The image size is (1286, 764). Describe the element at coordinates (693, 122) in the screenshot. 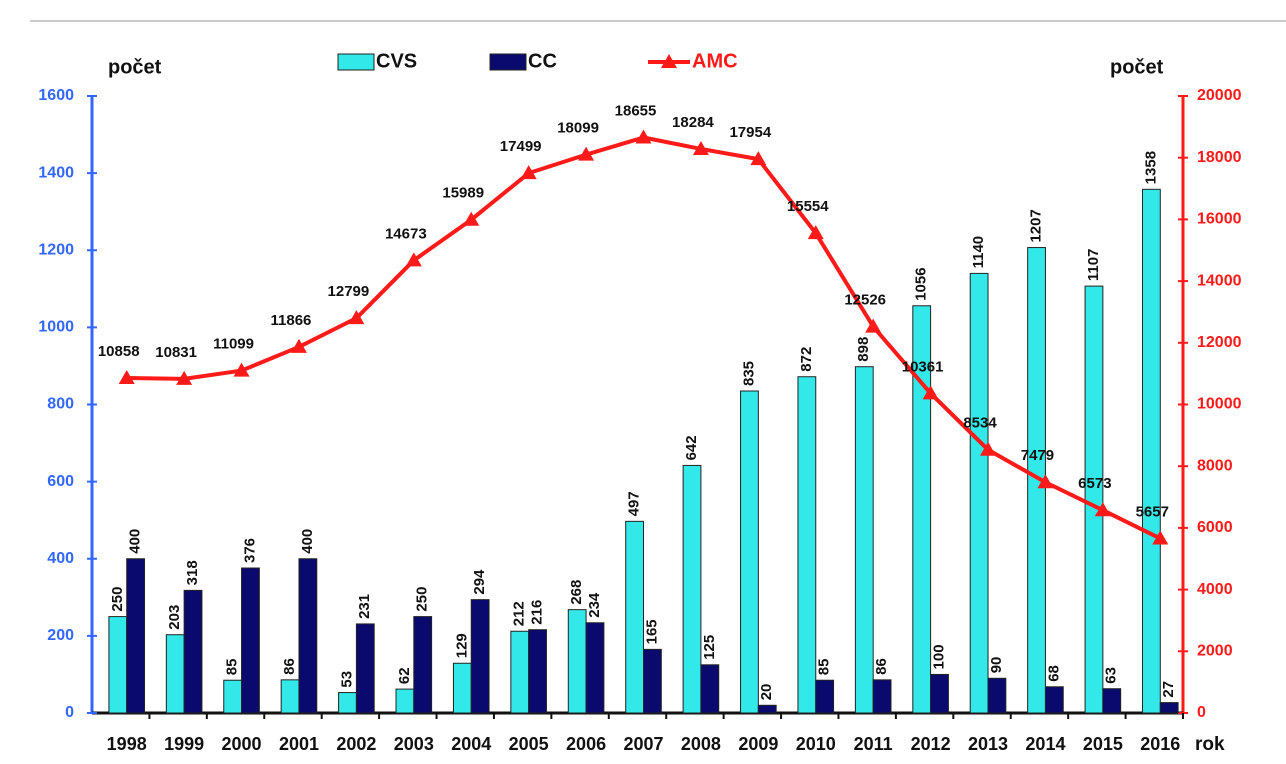

I see `line-value-label: 18284` at that location.